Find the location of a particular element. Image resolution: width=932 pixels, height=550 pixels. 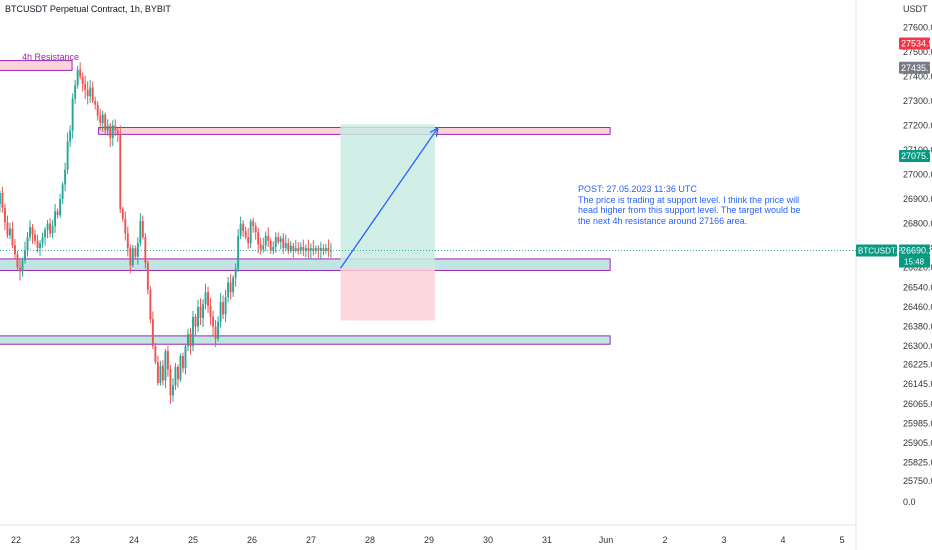

x-axis: 22 23 24 25 26 27 28 29 30 31 Jun 2 3 4 5 is located at coordinates (428, 540).